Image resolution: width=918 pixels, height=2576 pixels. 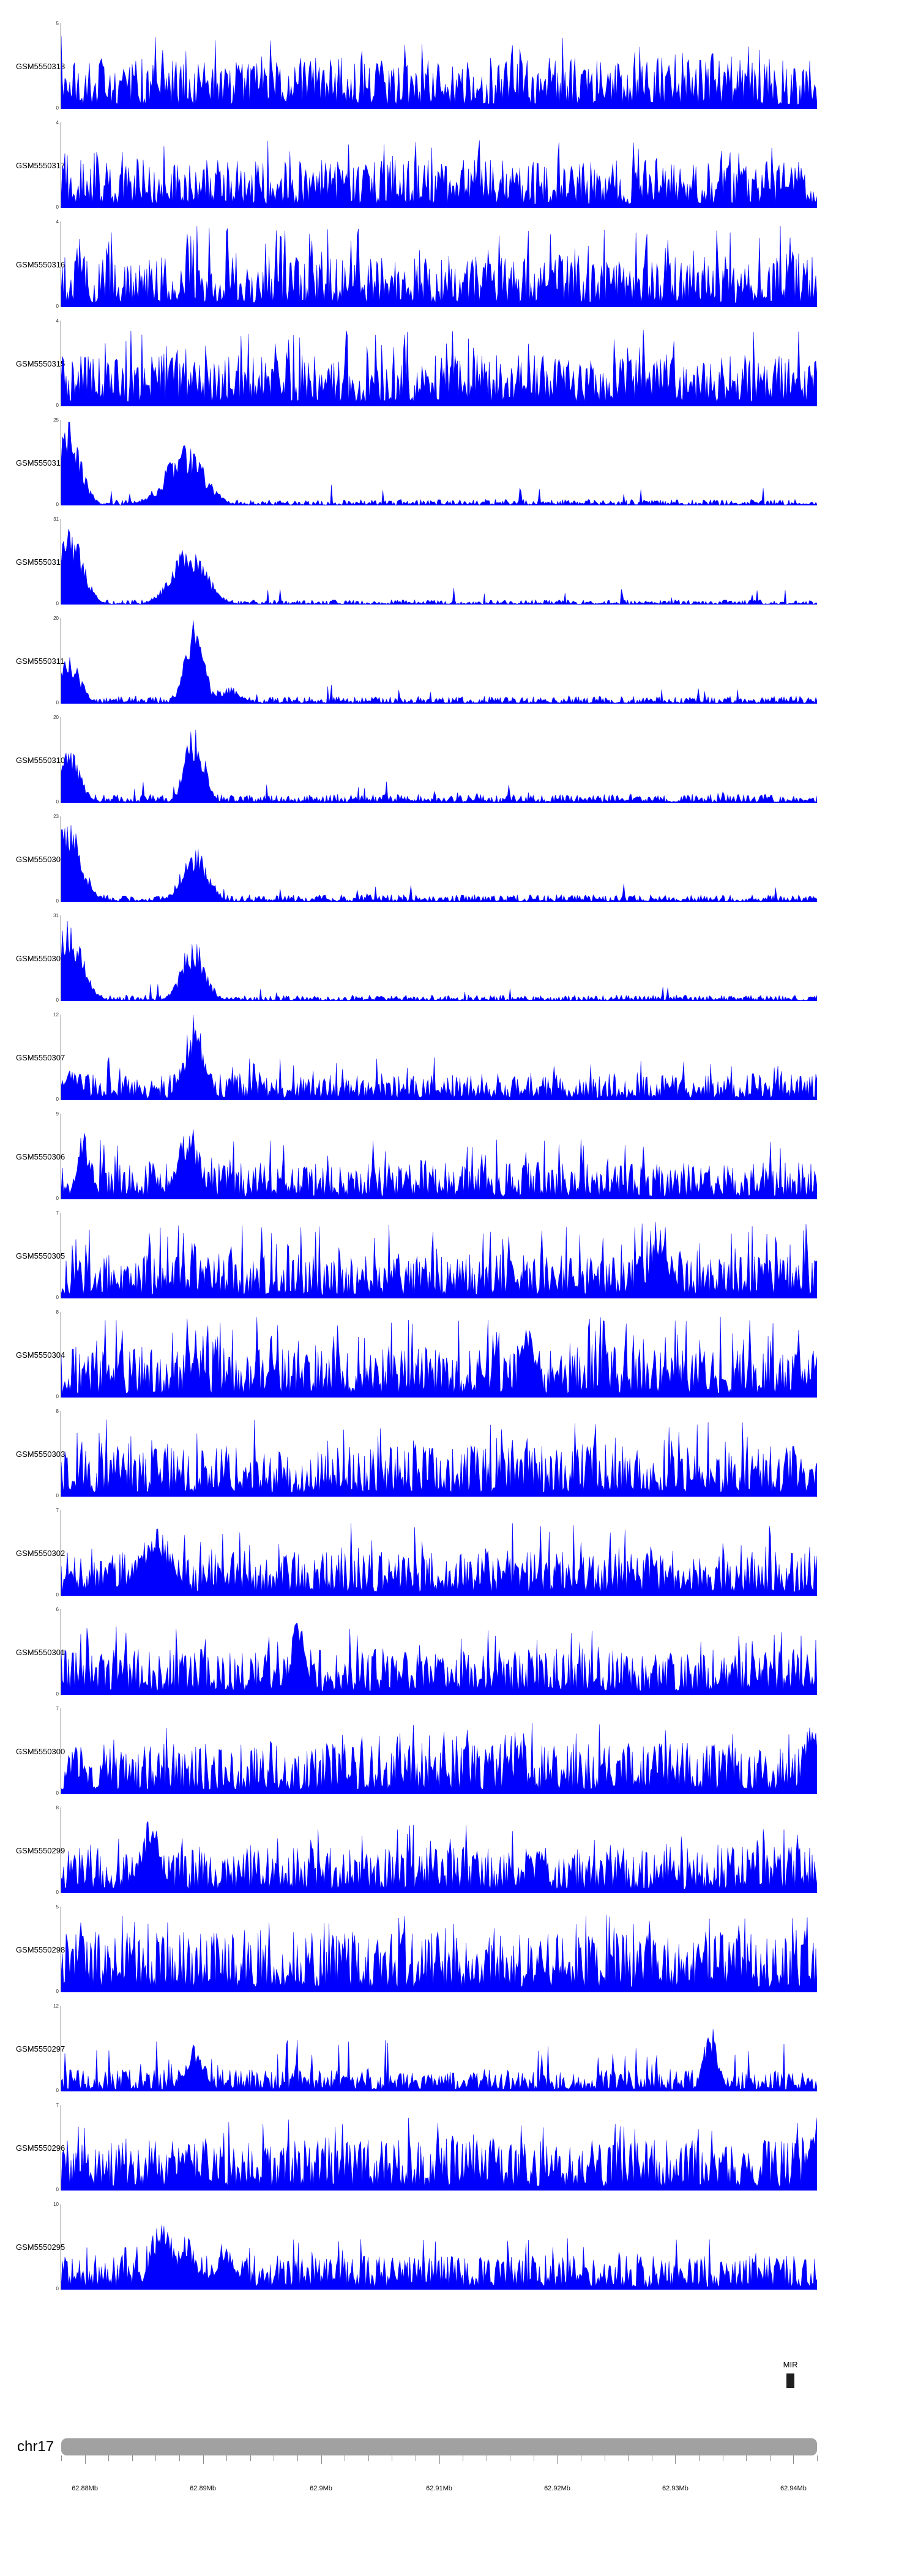 I want to click on axis-tick-label: 62.9Mb, so click(x=321, y=2489).